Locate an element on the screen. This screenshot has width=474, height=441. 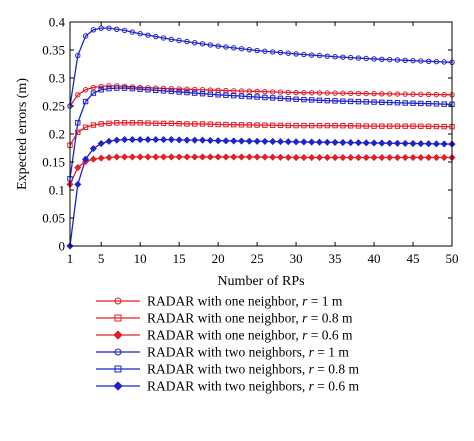
x-tick-label: 35 is located at coordinates (335, 258).